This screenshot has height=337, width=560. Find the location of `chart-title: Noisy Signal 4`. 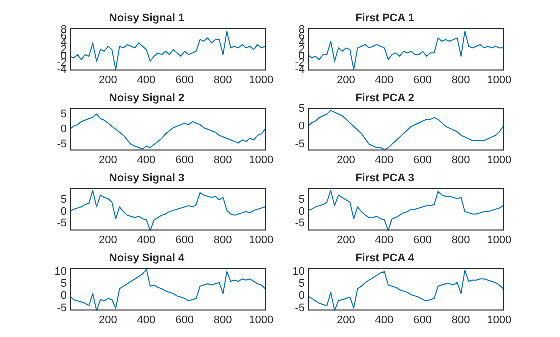

chart-title: Noisy Signal 4 is located at coordinates (147, 258).